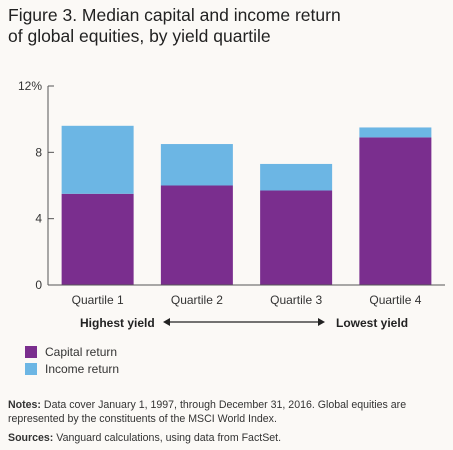 This screenshot has height=450, width=453. What do you see at coordinates (244, 323) in the screenshot?
I see `yield-arrow: Highest yield Lowest yield` at bounding box center [244, 323].